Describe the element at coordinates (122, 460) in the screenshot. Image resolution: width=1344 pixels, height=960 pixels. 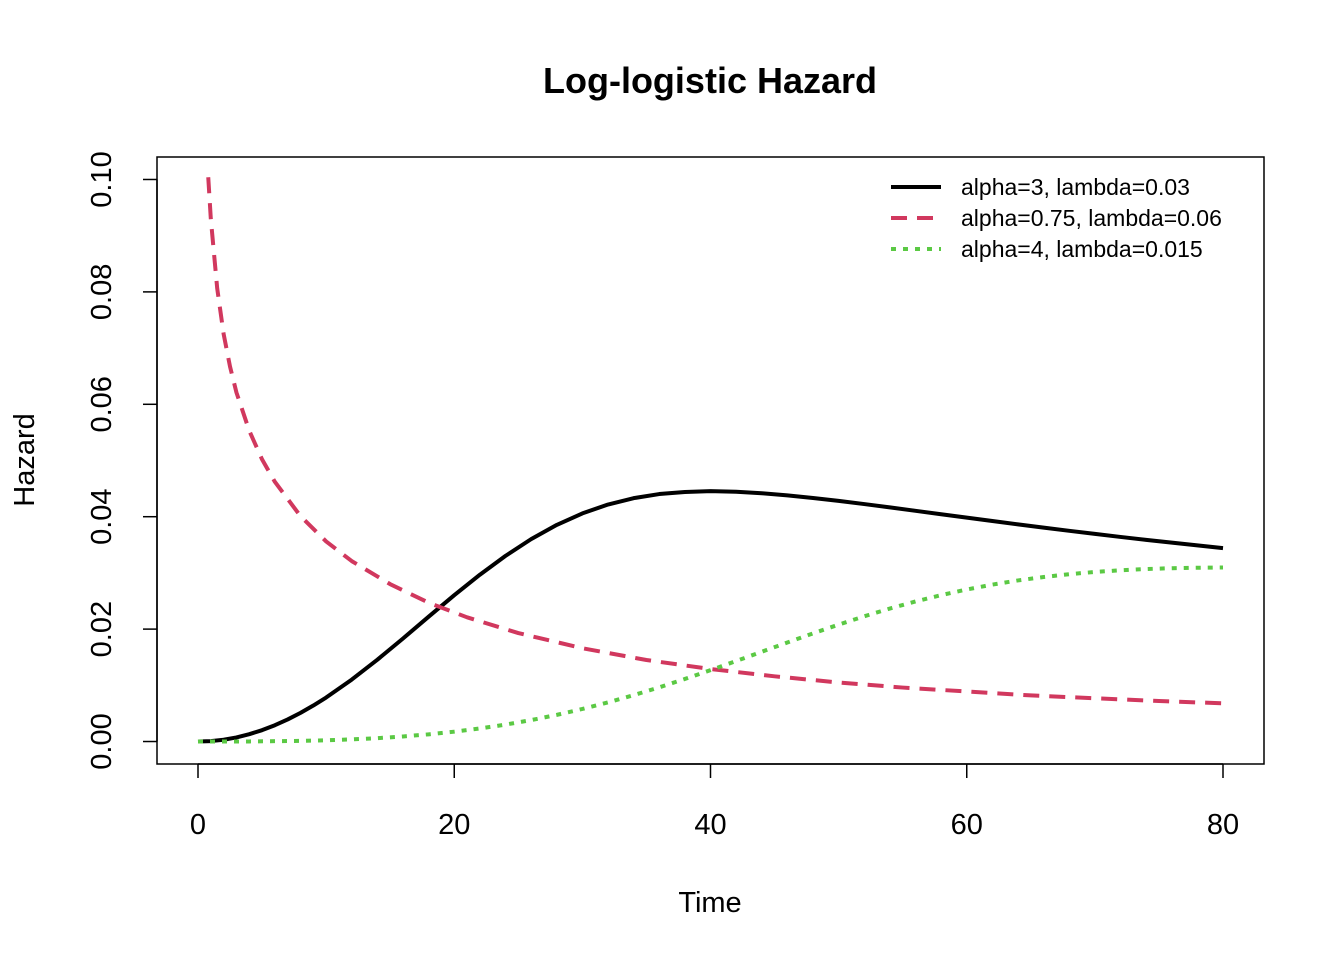
I see `y-axis: 0.00 0.02 0.04 0.06 0.08 0.10` at that location.